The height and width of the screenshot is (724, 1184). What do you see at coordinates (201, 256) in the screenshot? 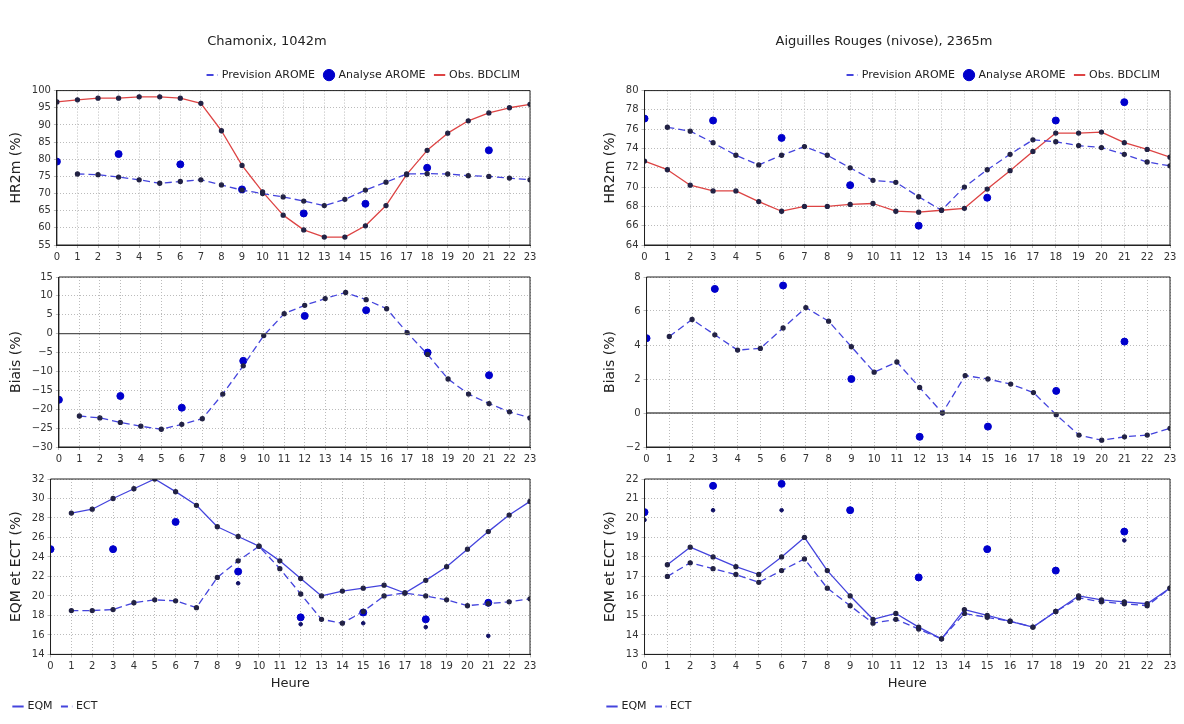
I see `x-tick-label: 7` at bounding box center [201, 256].